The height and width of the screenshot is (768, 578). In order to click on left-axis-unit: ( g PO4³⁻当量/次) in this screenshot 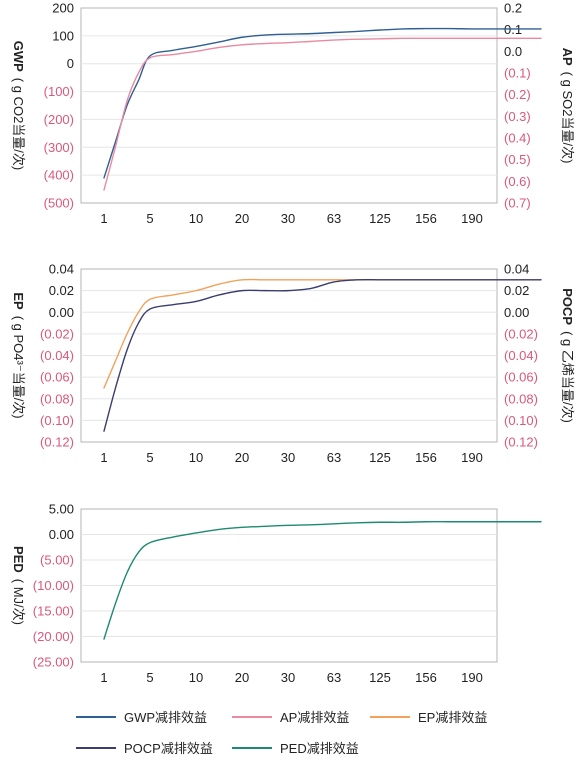, I will do `click(18, 367)`.